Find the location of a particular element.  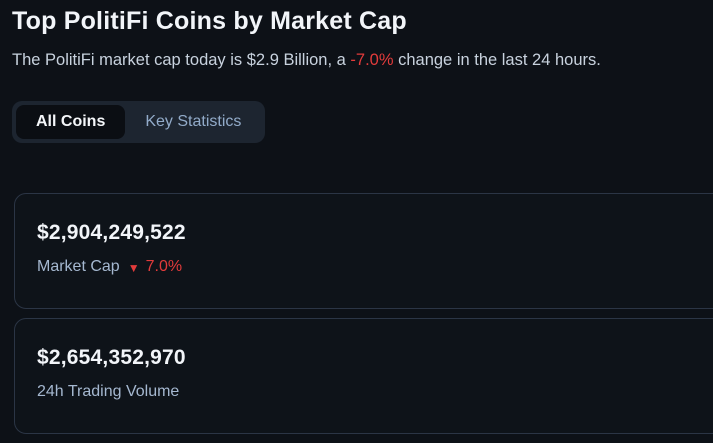

tab-key-statistics: Key Statistics is located at coordinates (193, 121).